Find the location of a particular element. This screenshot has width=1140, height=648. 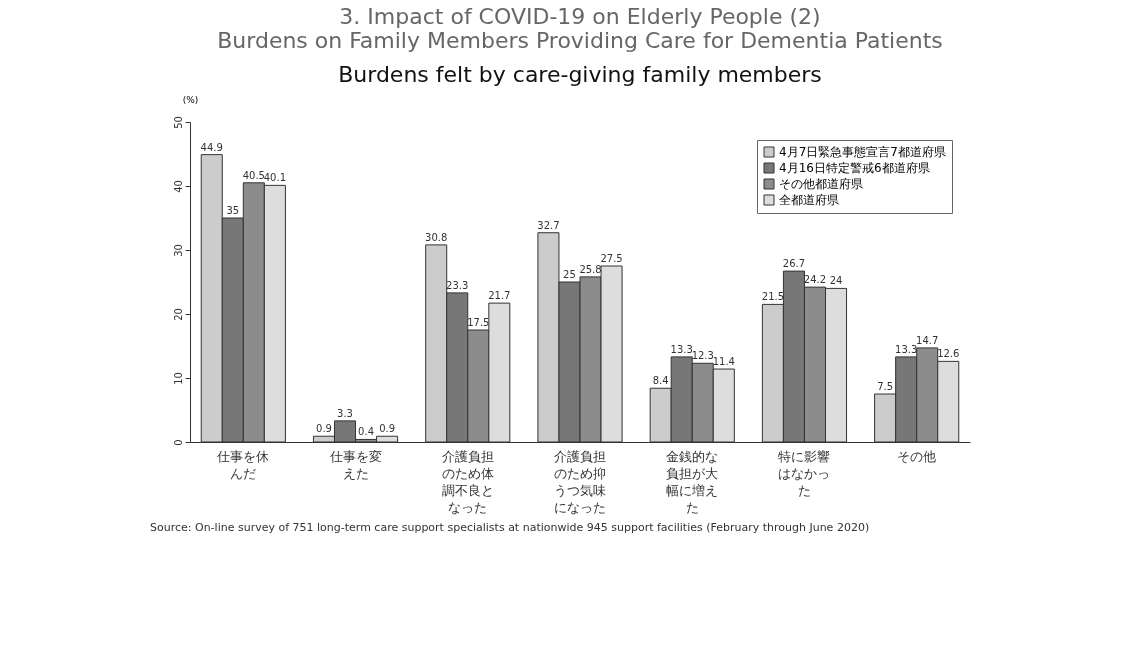

legend-label: 4月16日特定警戒6都道府県 is located at coordinates (854, 168).